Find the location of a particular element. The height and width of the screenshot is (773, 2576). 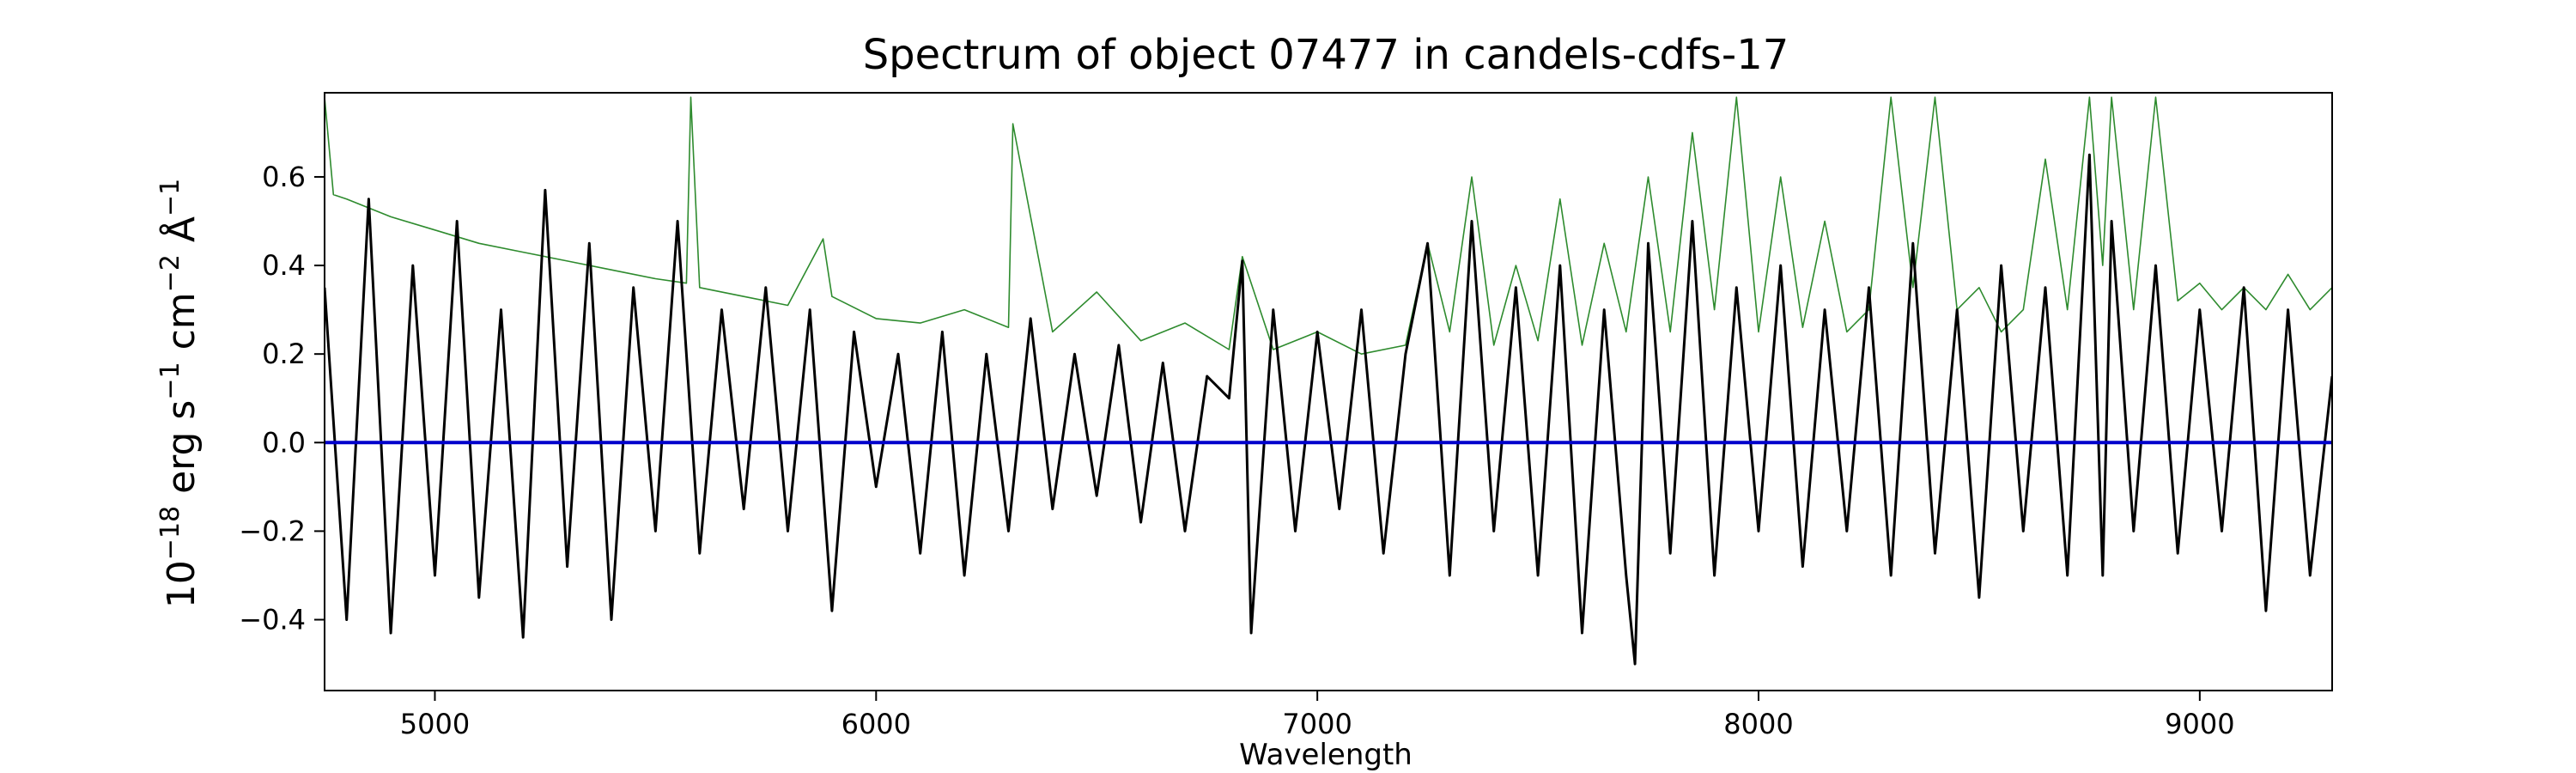

y-tick-label: 0.4 is located at coordinates (284, 265).